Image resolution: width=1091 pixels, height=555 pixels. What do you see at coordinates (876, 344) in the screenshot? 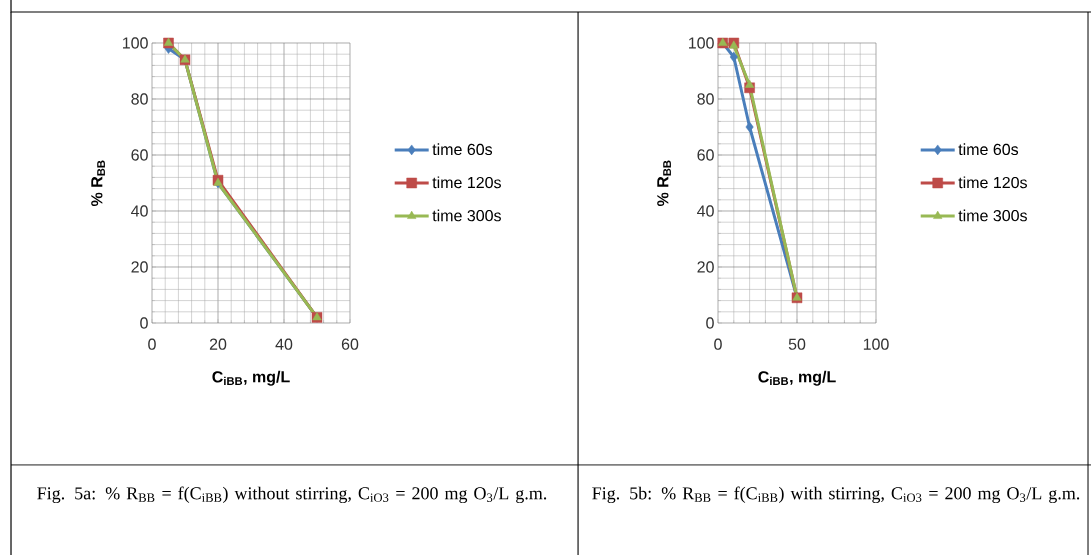
I see `x-tick-label: 100` at bounding box center [876, 344].